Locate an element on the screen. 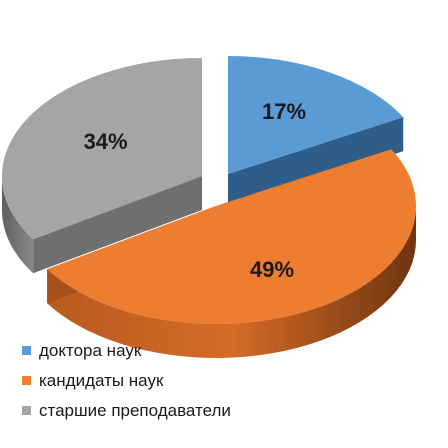 The image size is (448, 448). legend-item: кандидаты наук is located at coordinates (93, 380).